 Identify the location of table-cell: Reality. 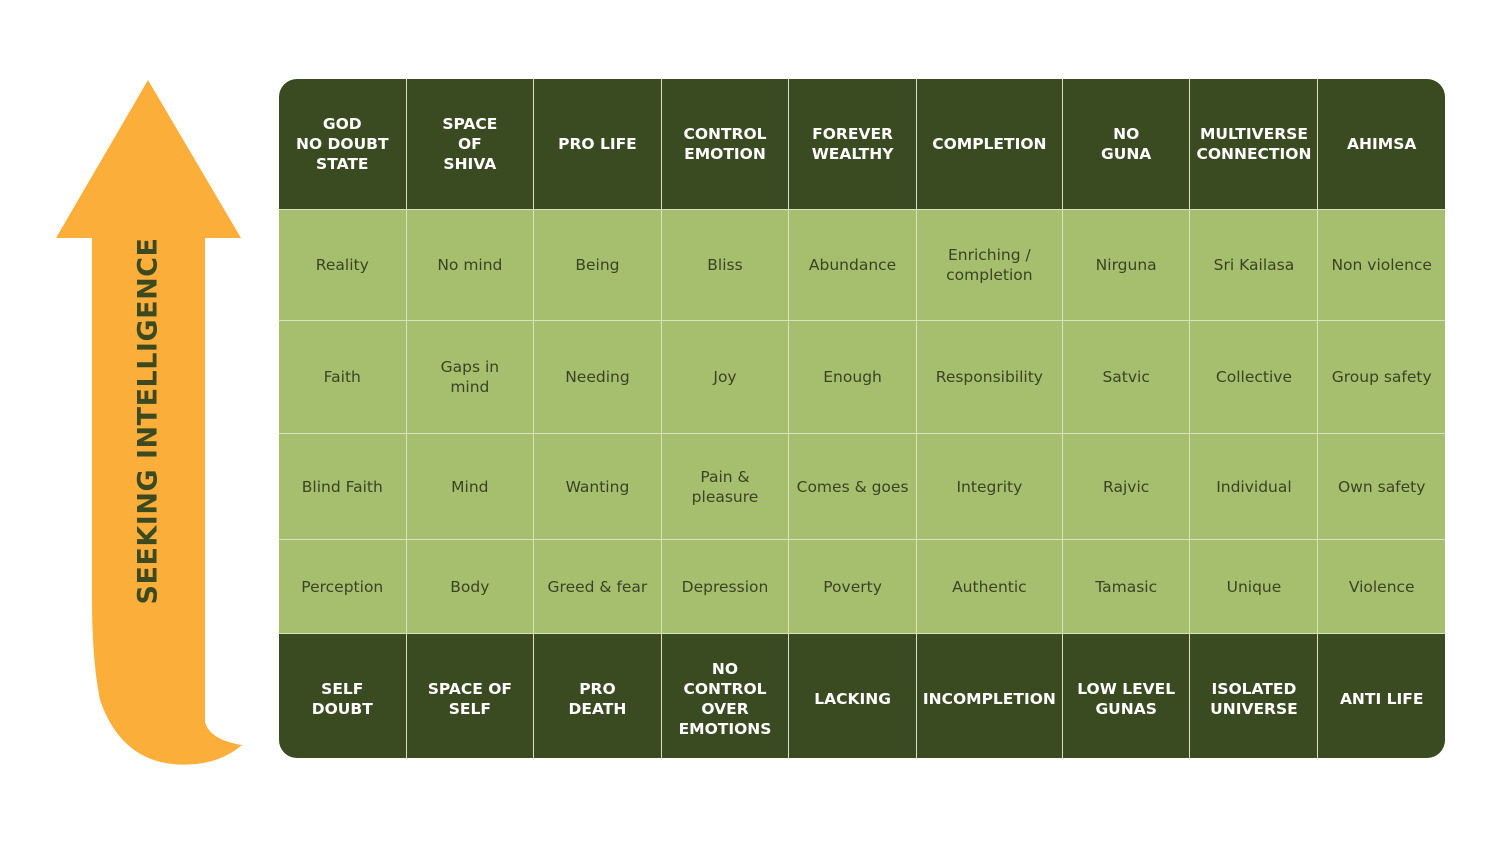
(342, 265).